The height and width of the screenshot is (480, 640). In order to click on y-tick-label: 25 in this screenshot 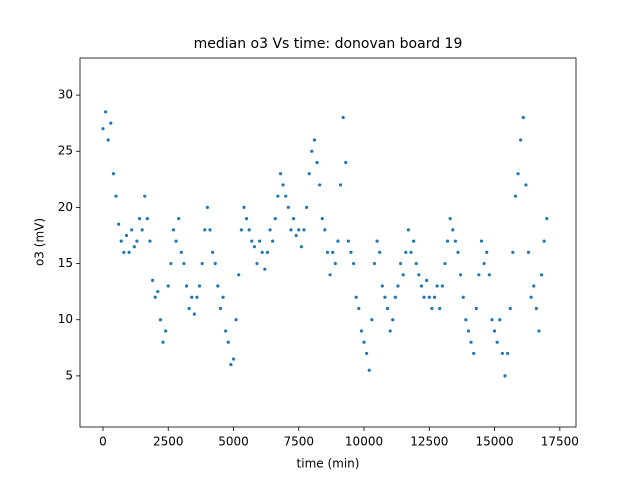, I will do `click(65, 151)`.